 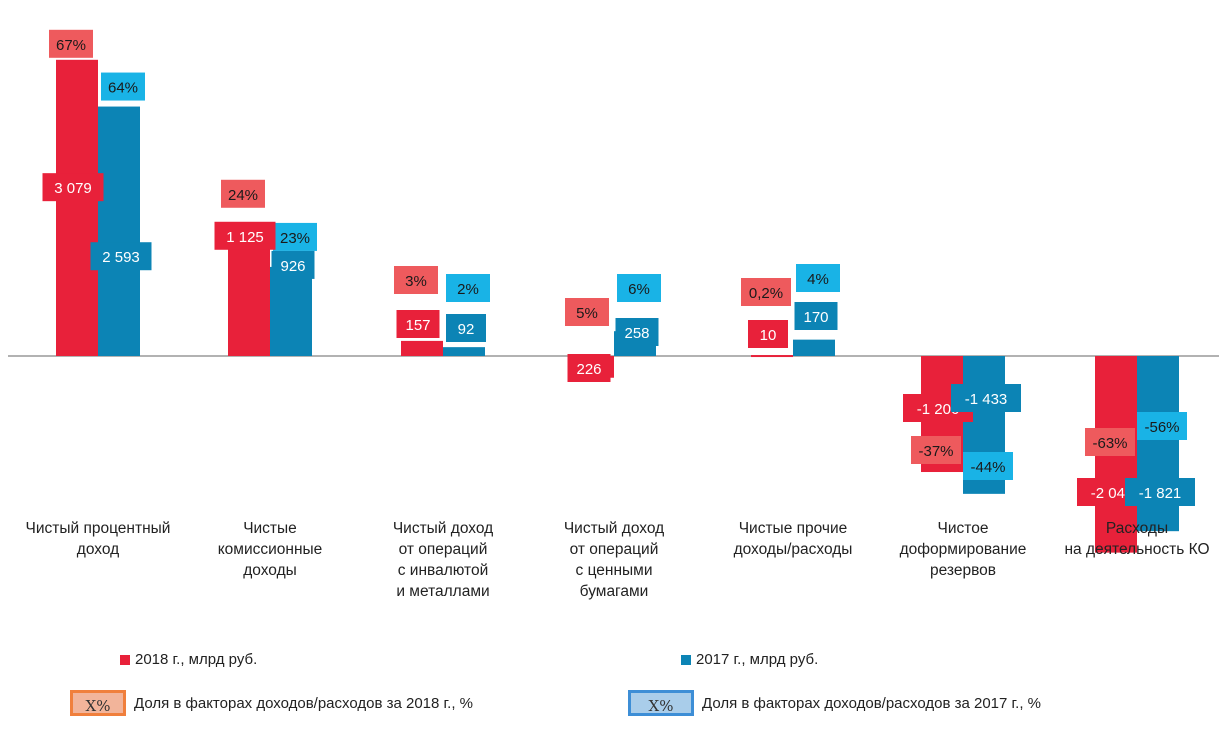 I want to click on value-label-2017-5-text: -1 433, so click(x=986, y=399).